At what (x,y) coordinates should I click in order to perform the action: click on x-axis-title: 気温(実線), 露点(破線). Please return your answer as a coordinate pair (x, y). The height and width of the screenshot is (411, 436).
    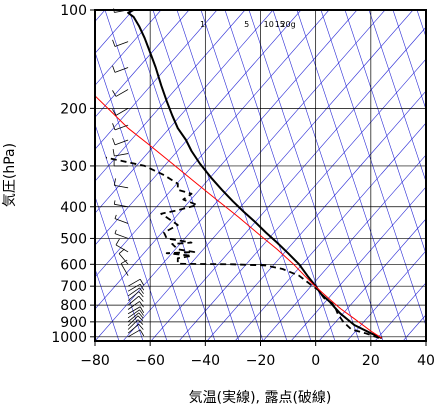
    Looking at the image, I should click on (260, 398).